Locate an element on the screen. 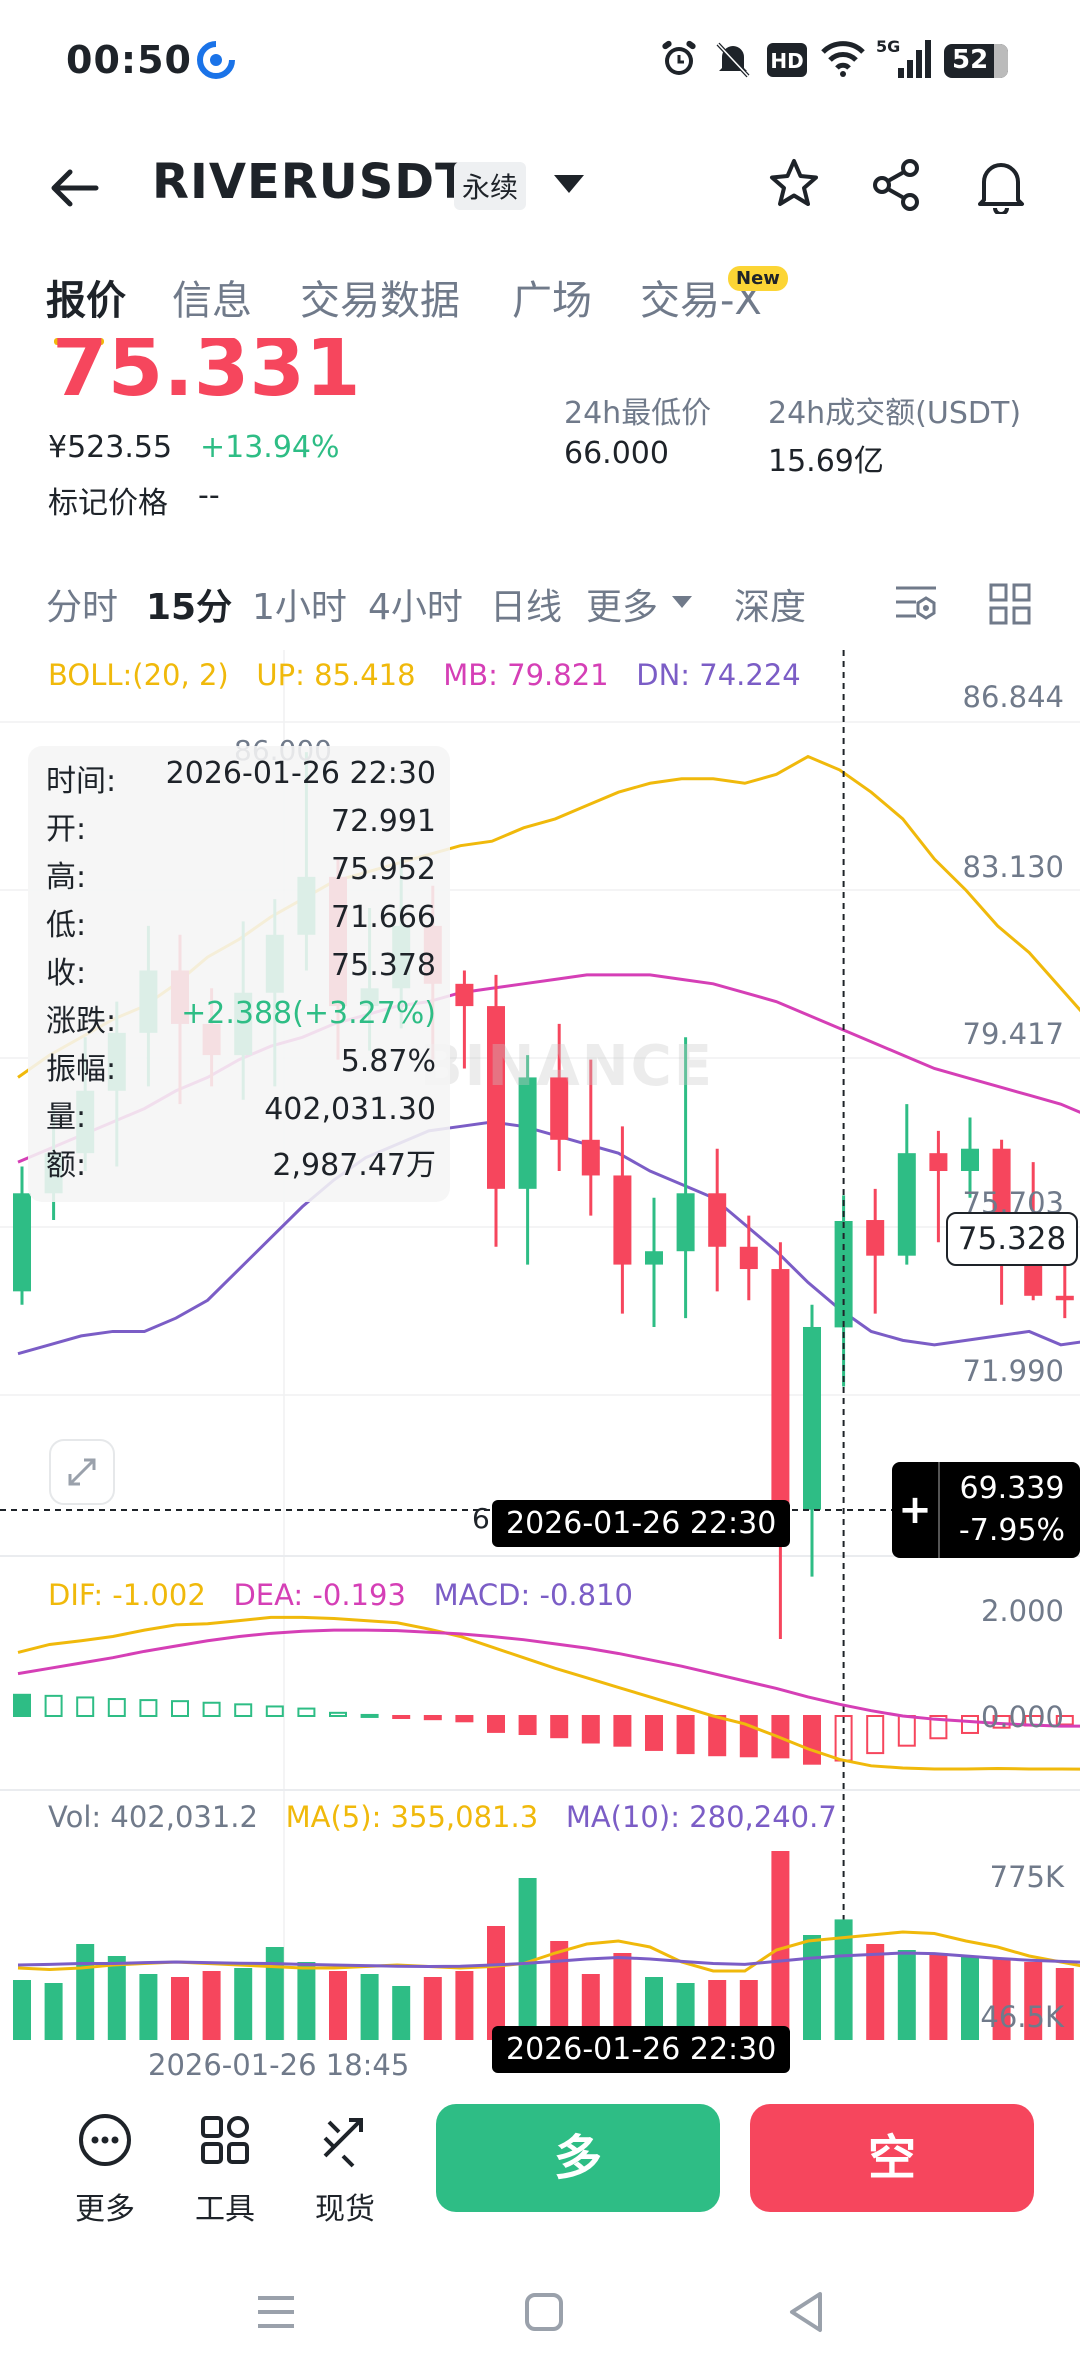 The height and width of the screenshot is (2376, 1080). price-axis-label: 83.130 is located at coordinates (1013, 867).